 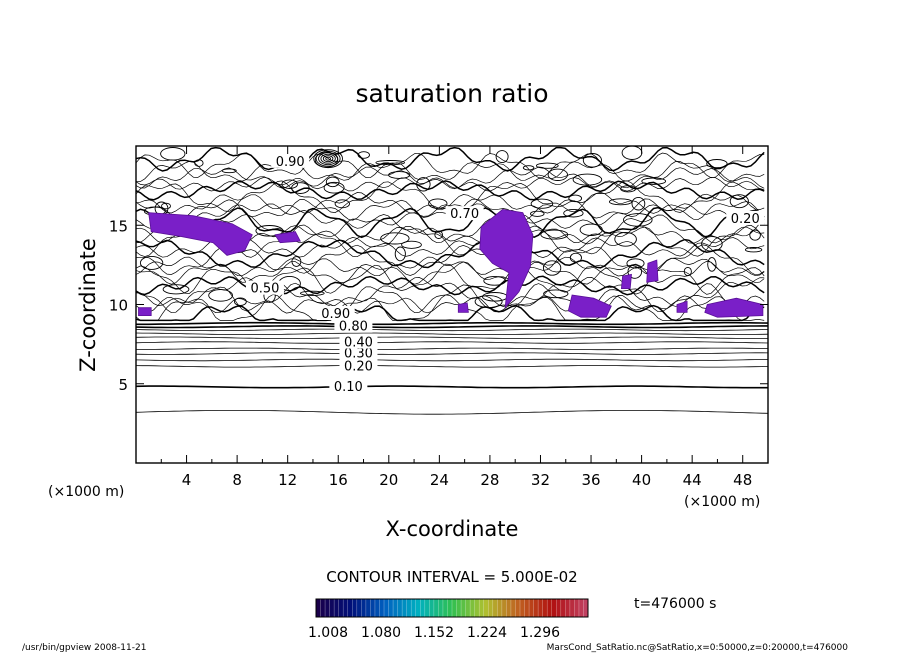 I want to click on y-tick-label: 15, so click(x=118, y=226).